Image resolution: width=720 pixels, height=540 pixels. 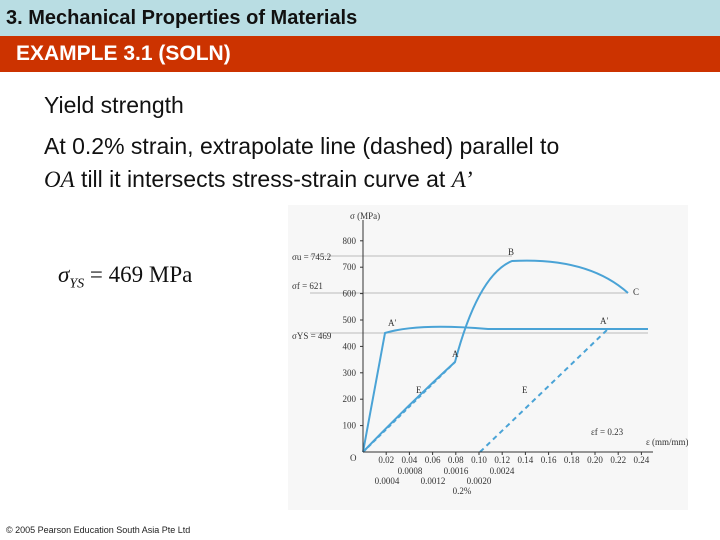 What do you see at coordinates (64, 274) in the screenshot?
I see `symbol: σ` at bounding box center [64, 274].